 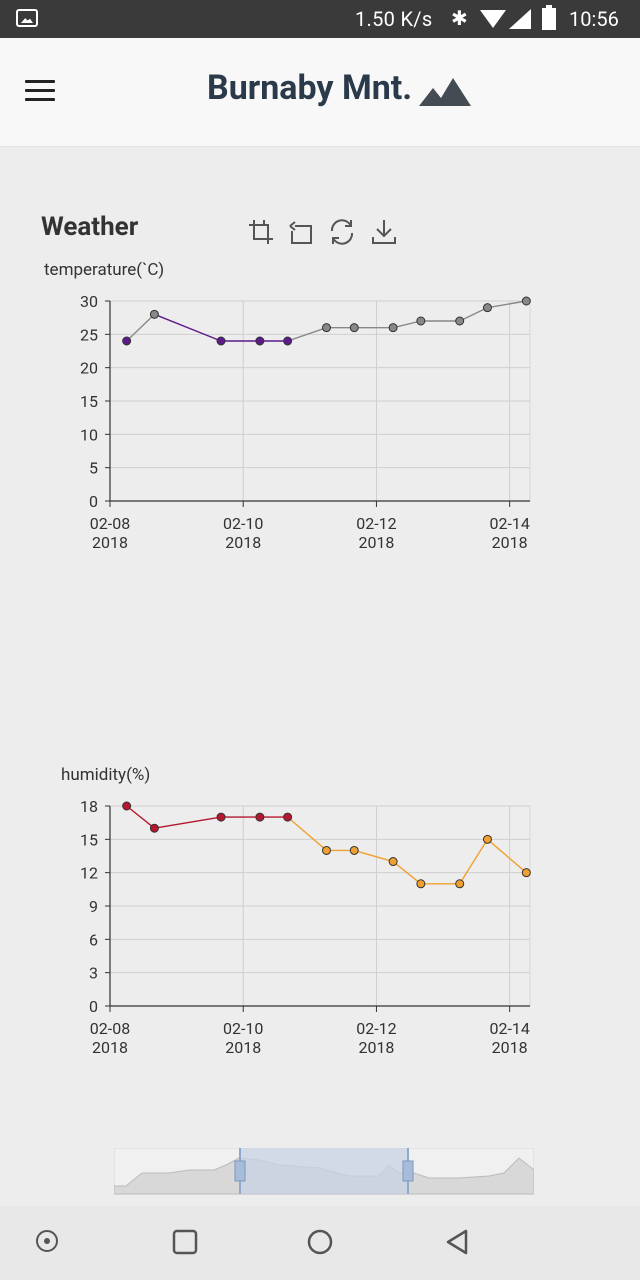 I want to click on slider-right-handle, so click(x=408, y=1171).